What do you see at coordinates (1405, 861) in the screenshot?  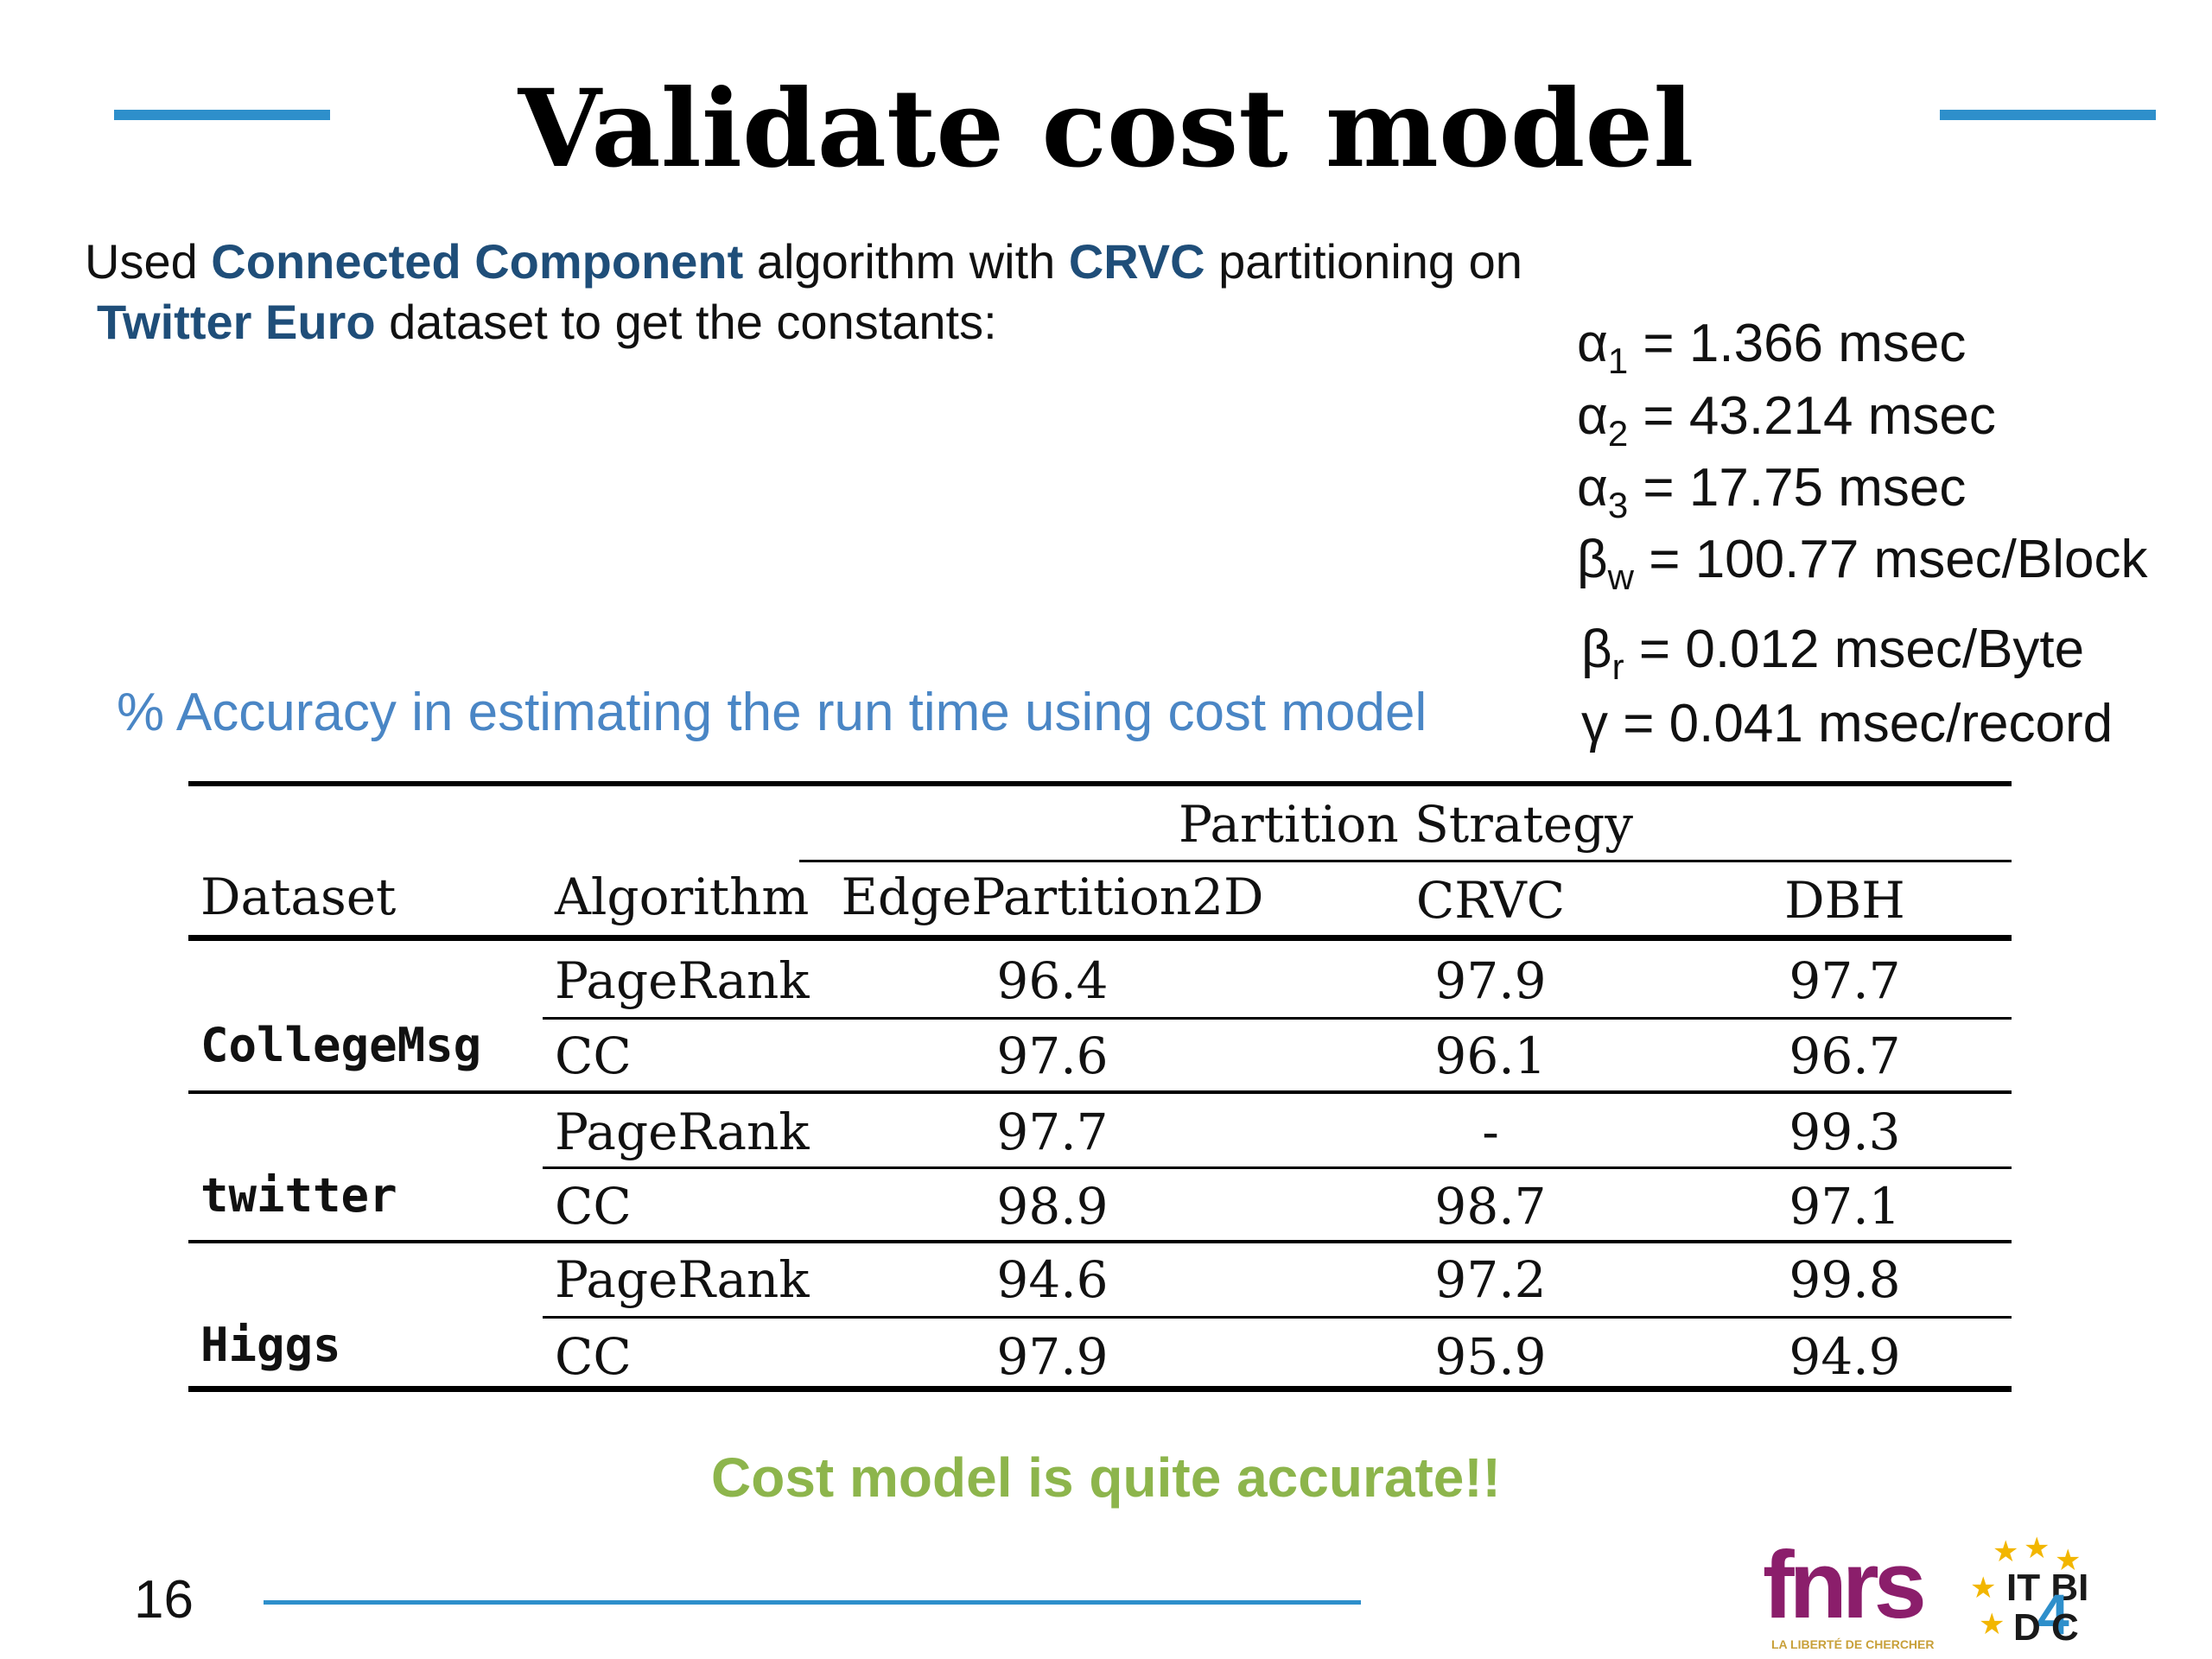 I see `group-header-rule` at bounding box center [1405, 861].